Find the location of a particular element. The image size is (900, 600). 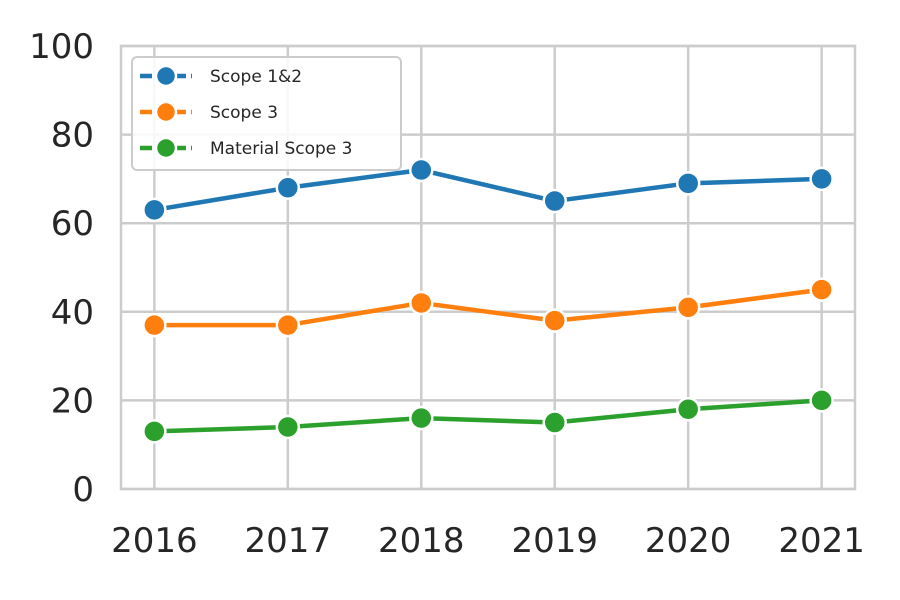

x-tick-label: 2016 is located at coordinates (154, 541).